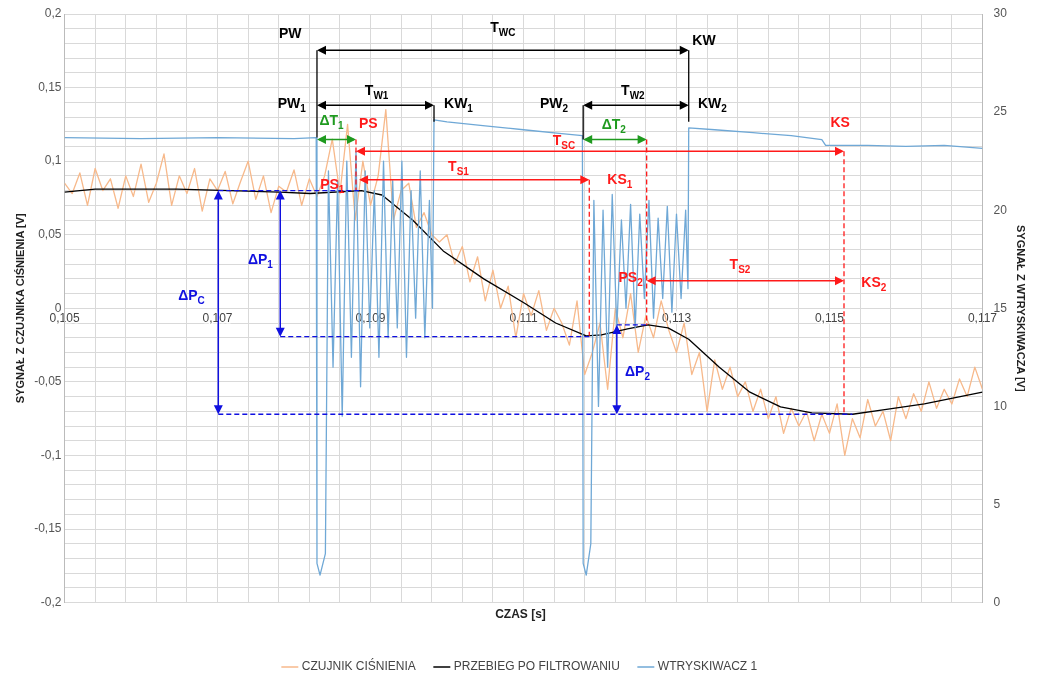 Image resolution: width=1043 pixels, height=691 pixels. What do you see at coordinates (637, 372) in the screenshot?
I see `annotation: ΔP$_{2}$` at bounding box center [637, 372].